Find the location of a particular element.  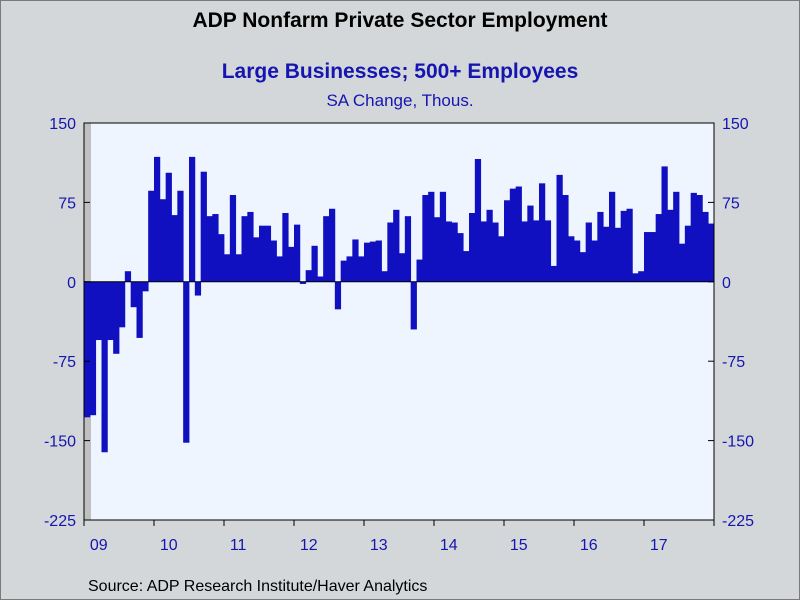

x-tick-label: 13 is located at coordinates (379, 545).